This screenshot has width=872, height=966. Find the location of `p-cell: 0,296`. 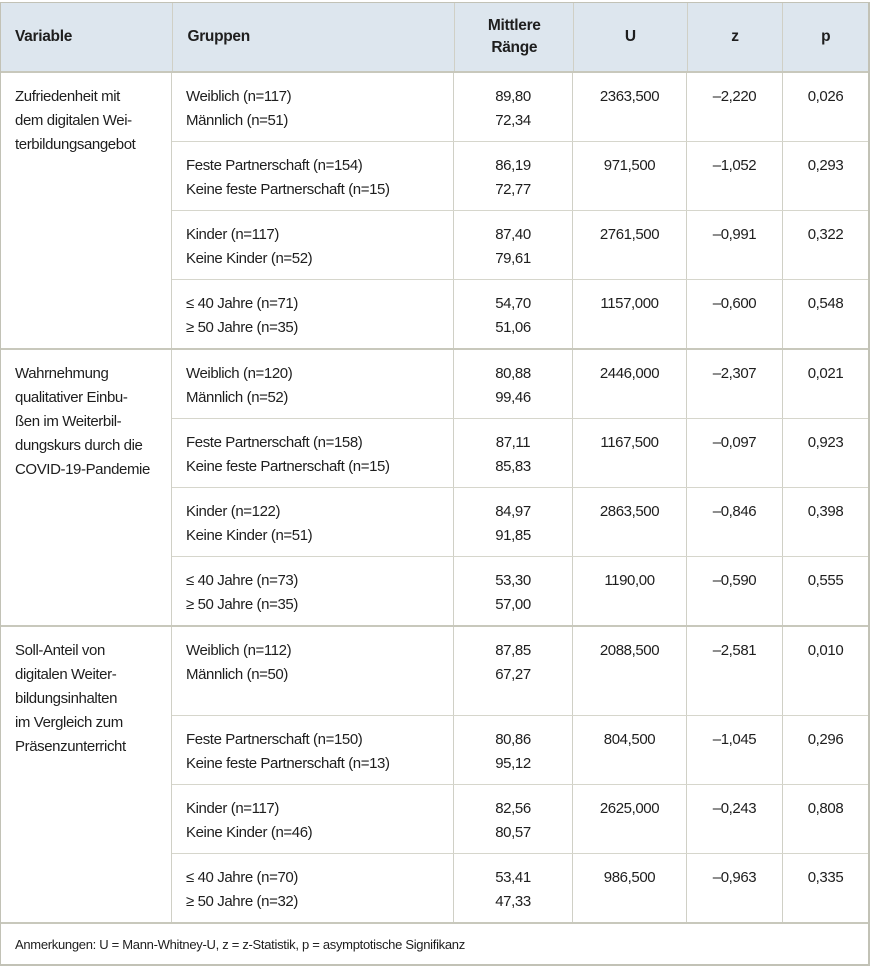

p-cell: 0,296 is located at coordinates (825, 739).